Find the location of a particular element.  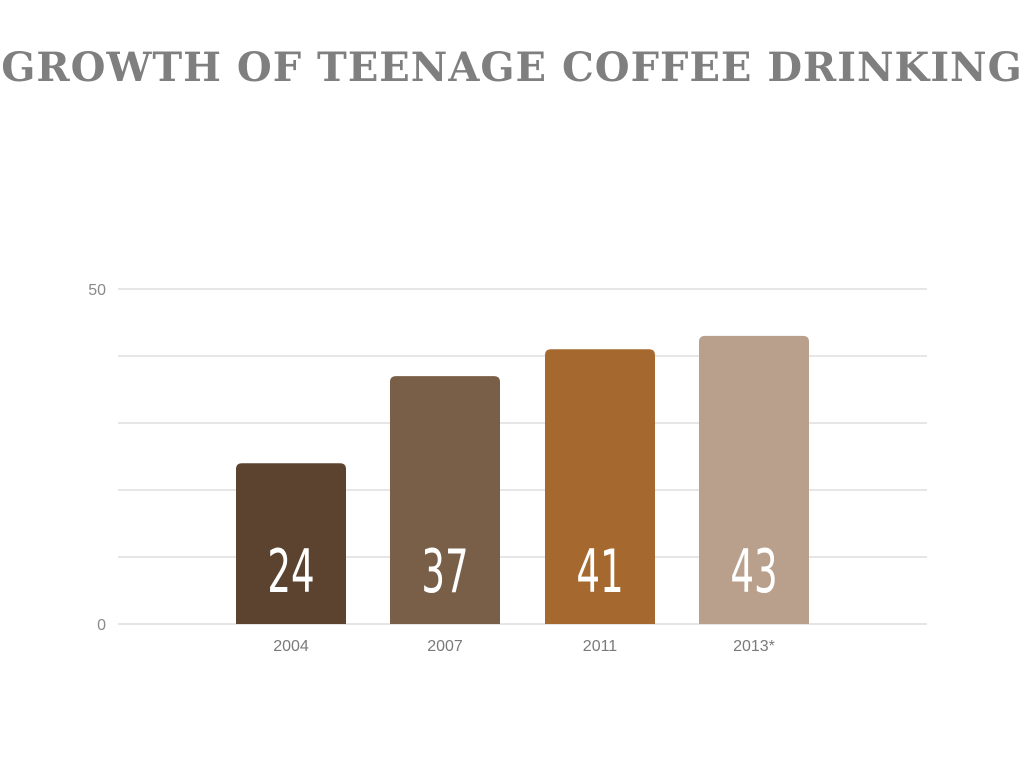

chart-title: GROWTH OF TEENAGE COFFEE DRINKING is located at coordinates (512, 67).